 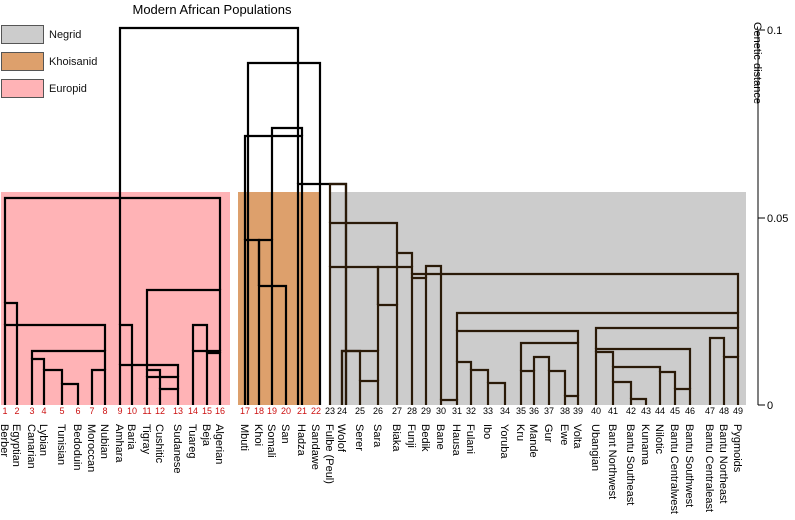 What do you see at coordinates (441, 411) in the screenshot?
I see `leaf-number-30: 30` at bounding box center [441, 411].